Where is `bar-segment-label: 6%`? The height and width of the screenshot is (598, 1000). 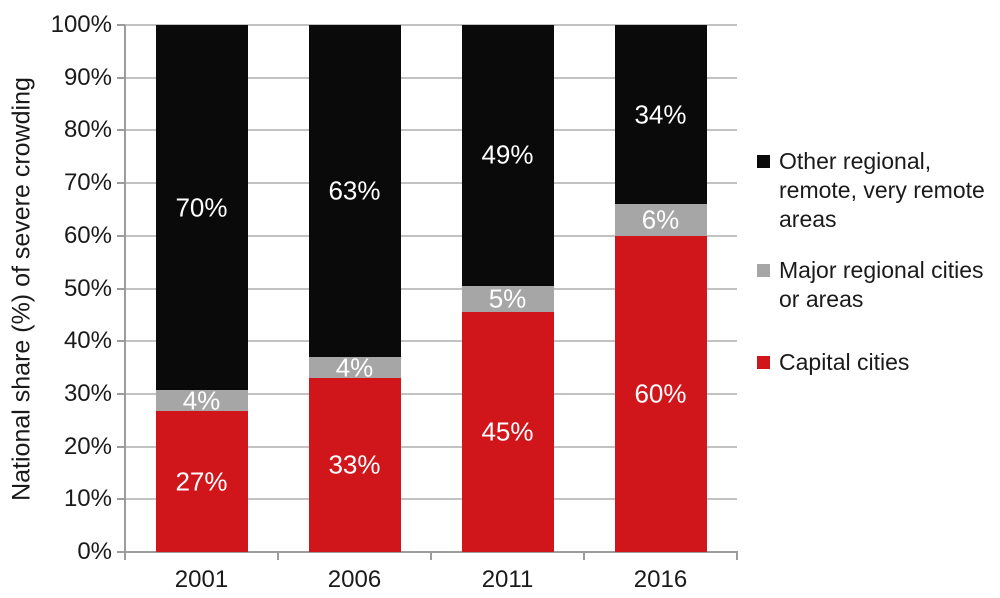 bar-segment-label: 6% is located at coordinates (660, 219).